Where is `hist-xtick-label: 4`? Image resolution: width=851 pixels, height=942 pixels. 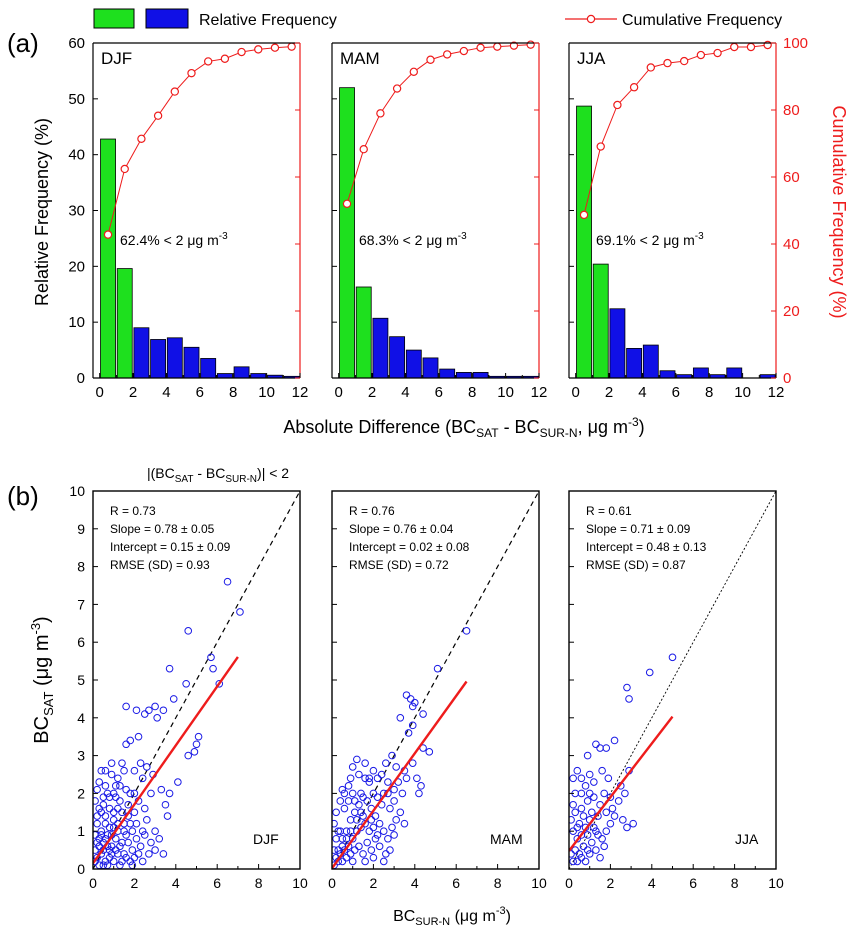 hist-xtick-label: 4 is located at coordinates (642, 392).